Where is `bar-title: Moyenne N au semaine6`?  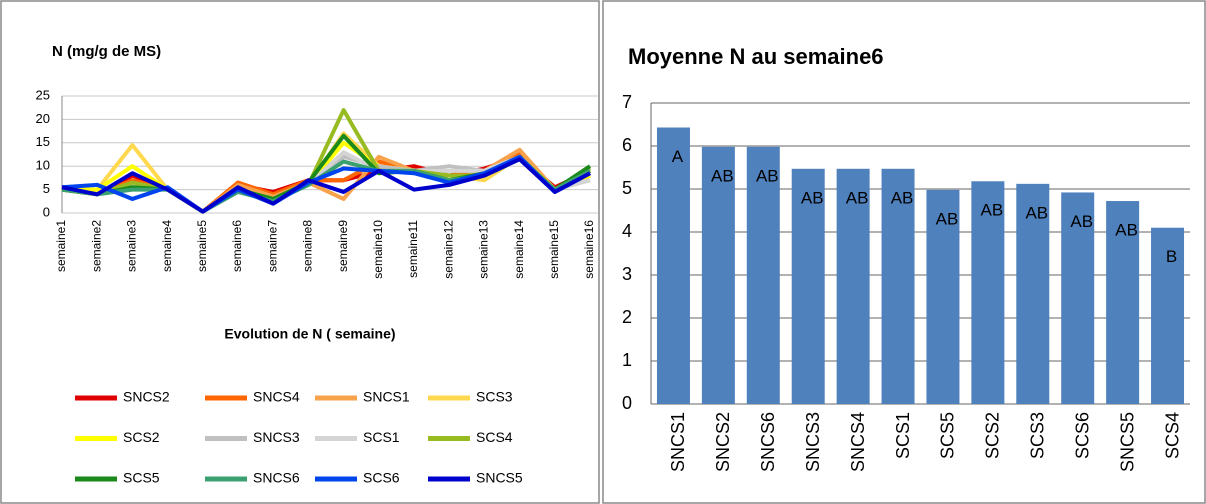 bar-title: Moyenne N au semaine6 is located at coordinates (756, 56).